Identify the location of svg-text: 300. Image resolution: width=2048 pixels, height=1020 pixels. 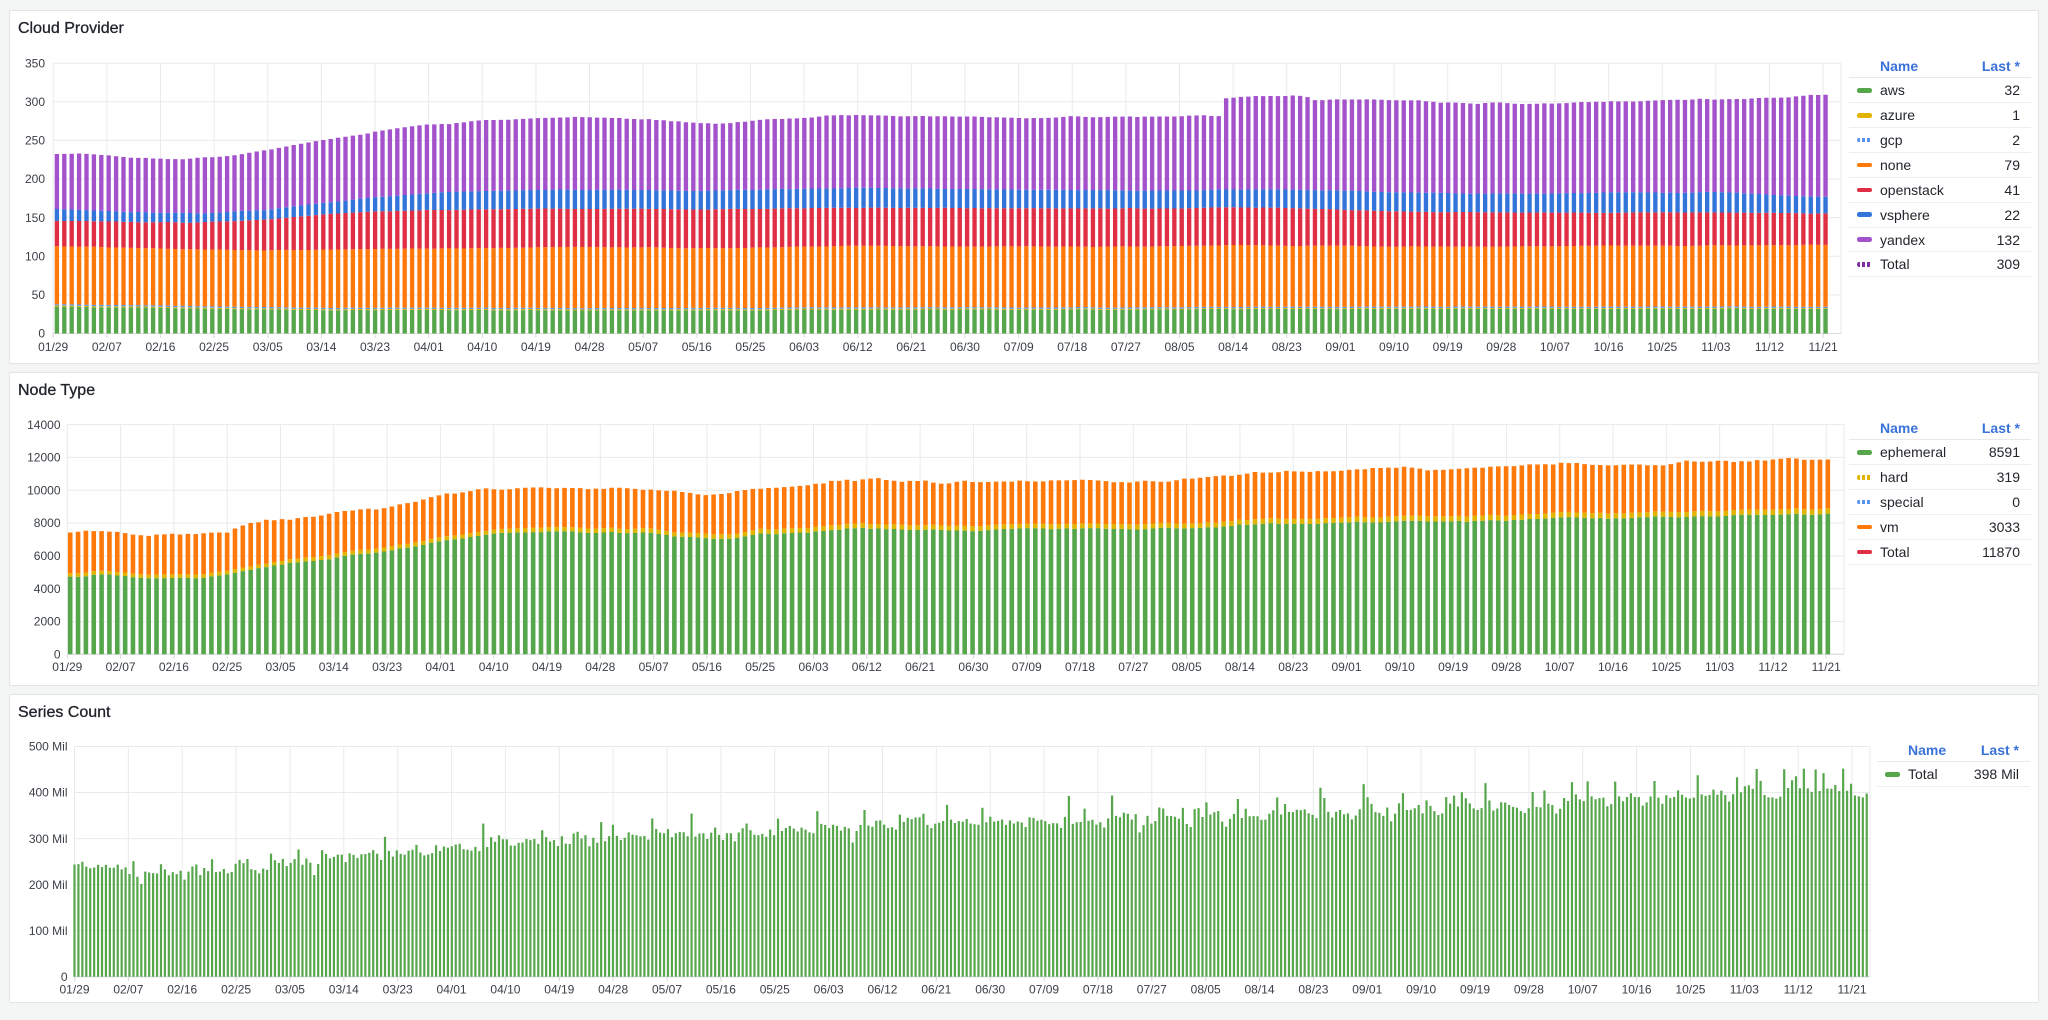
(35, 102).